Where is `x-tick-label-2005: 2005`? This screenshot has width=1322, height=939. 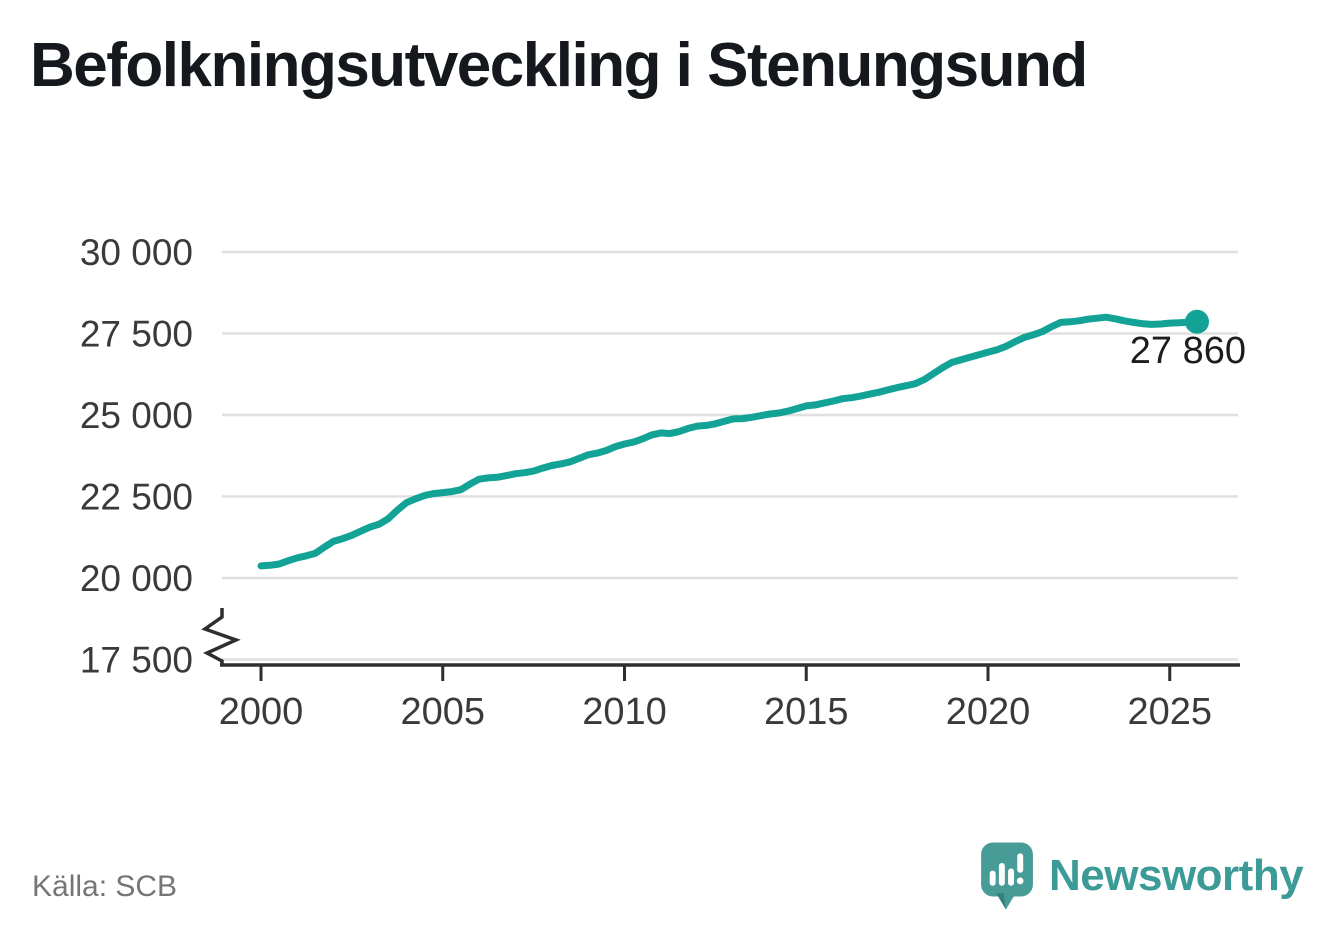
x-tick-label-2005: 2005 is located at coordinates (442, 712).